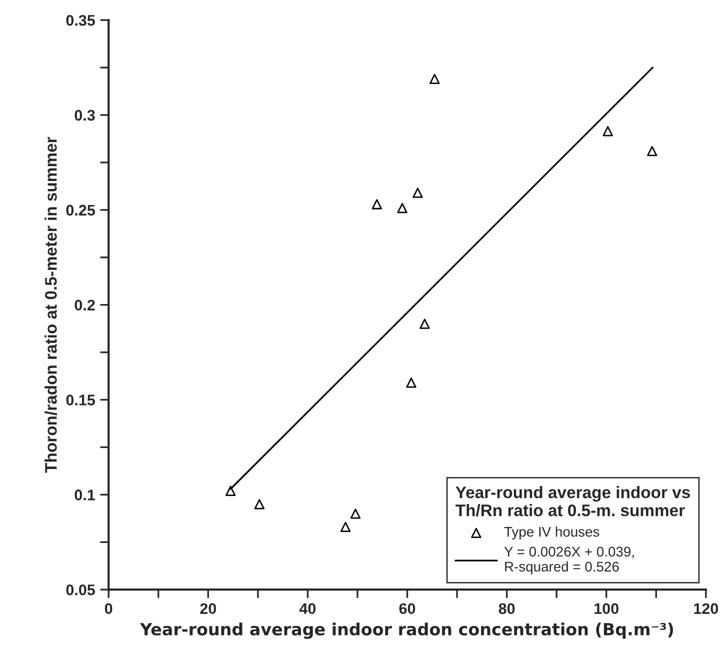 This screenshot has height=670, width=724. I want to click on y-tick-label: 0.3, so click(84, 115).